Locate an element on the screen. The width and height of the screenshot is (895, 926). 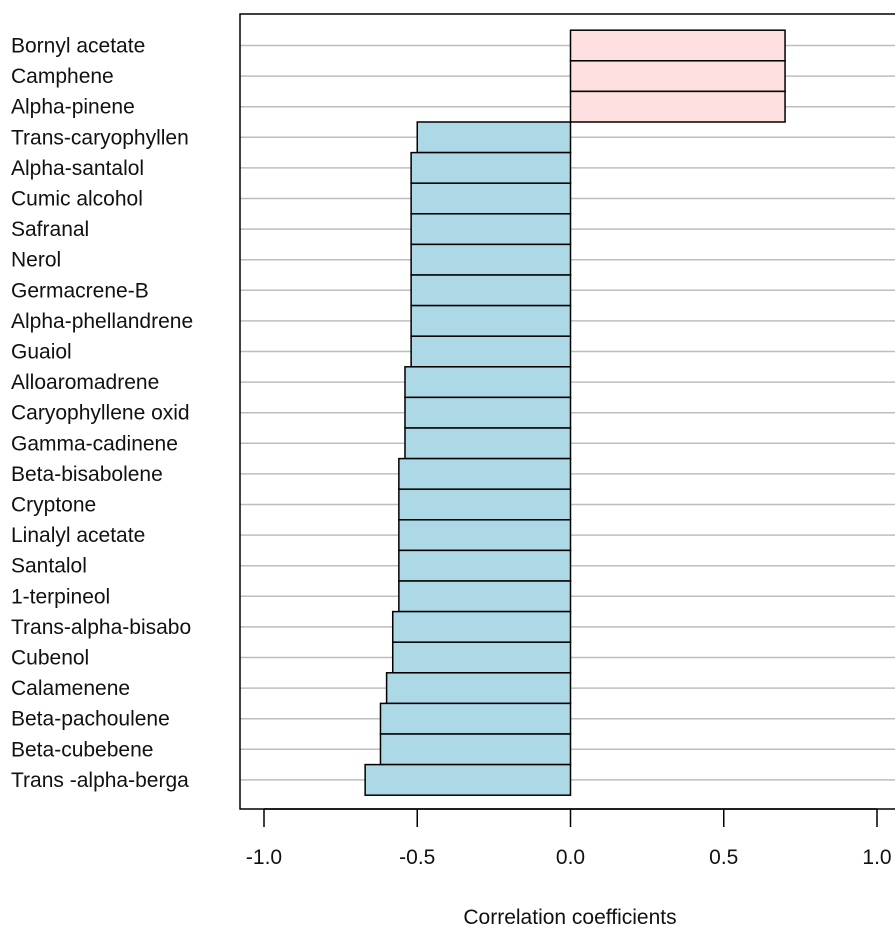
category-label: Caryophyllene oxid is located at coordinates (100, 413).